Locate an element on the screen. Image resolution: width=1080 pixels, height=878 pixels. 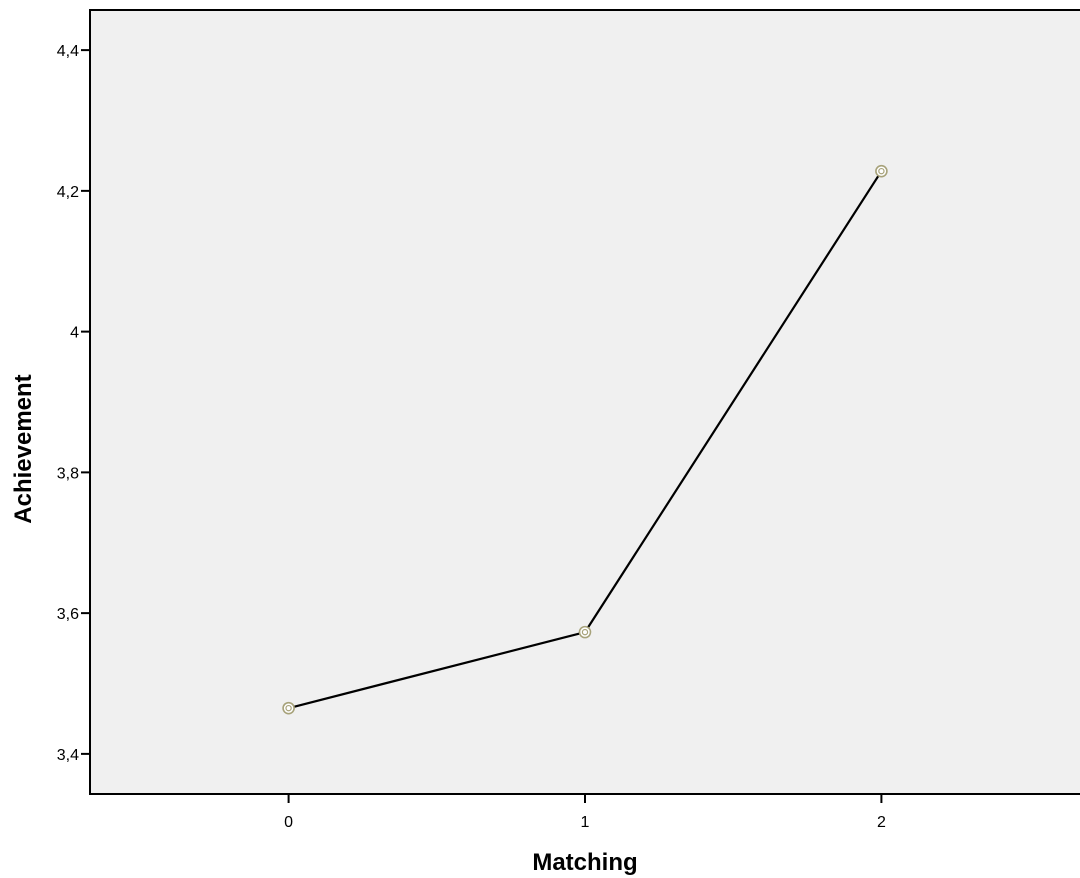
y-axis-ticks: 3,4 3,6 3,8 4 4,2 4,4 is located at coordinates (73, 403).